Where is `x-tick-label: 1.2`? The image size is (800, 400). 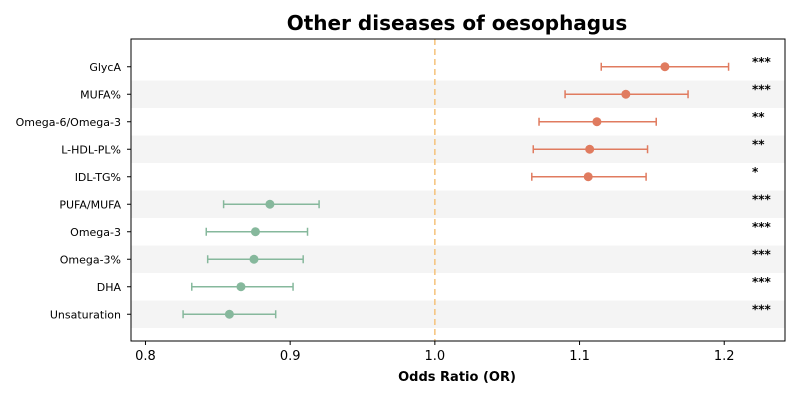 x-tick-label: 1.2 is located at coordinates (724, 356).